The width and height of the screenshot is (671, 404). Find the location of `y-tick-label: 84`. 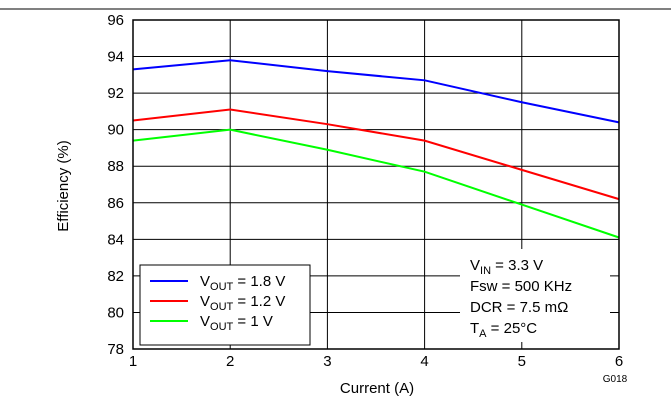

y-tick-label: 84 is located at coordinates (115, 239).